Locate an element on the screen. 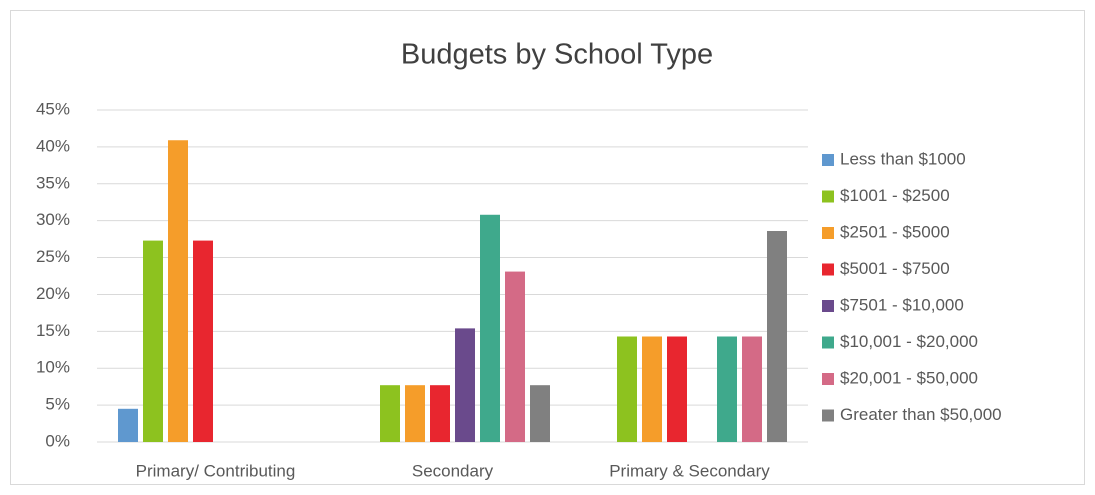  legend-label: $2501 - $5000 is located at coordinates (895, 231).